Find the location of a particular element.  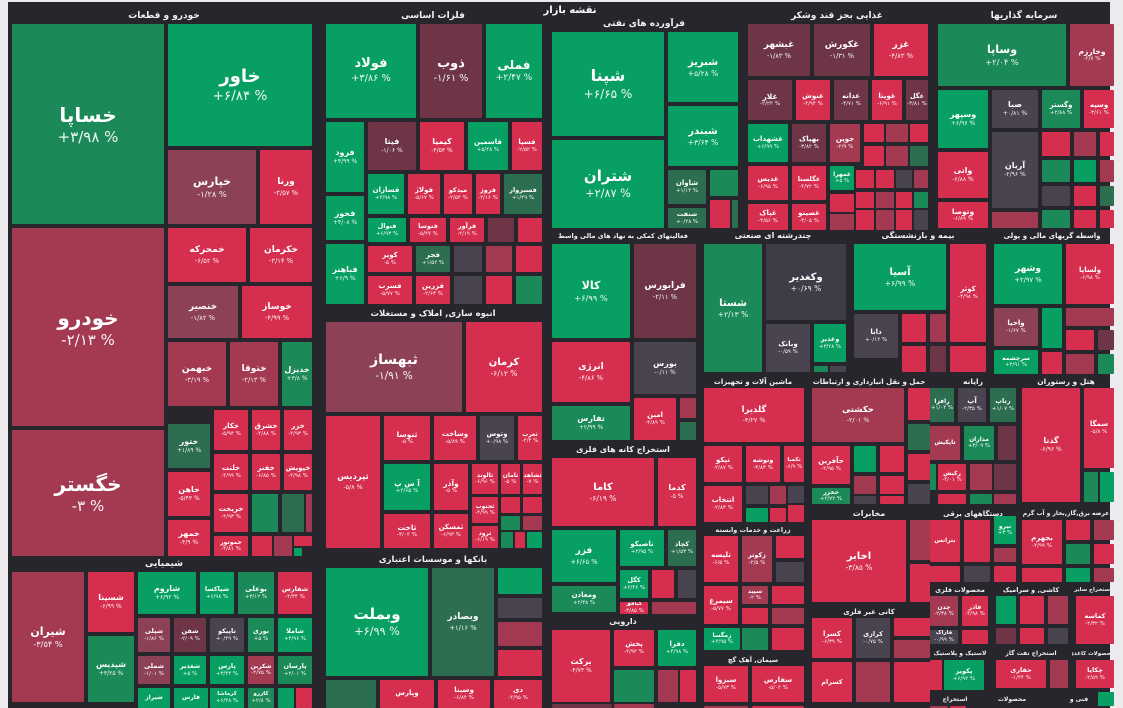

cell-فرآور: فرآور -۲/۱۹ % is located at coordinates (467, 230).